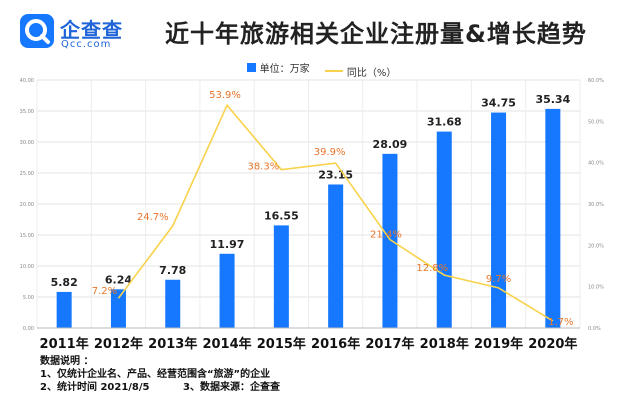 This screenshot has width=643, height=414. What do you see at coordinates (498, 344) in the screenshot?
I see `x-tick-label: 2019年` at bounding box center [498, 344].